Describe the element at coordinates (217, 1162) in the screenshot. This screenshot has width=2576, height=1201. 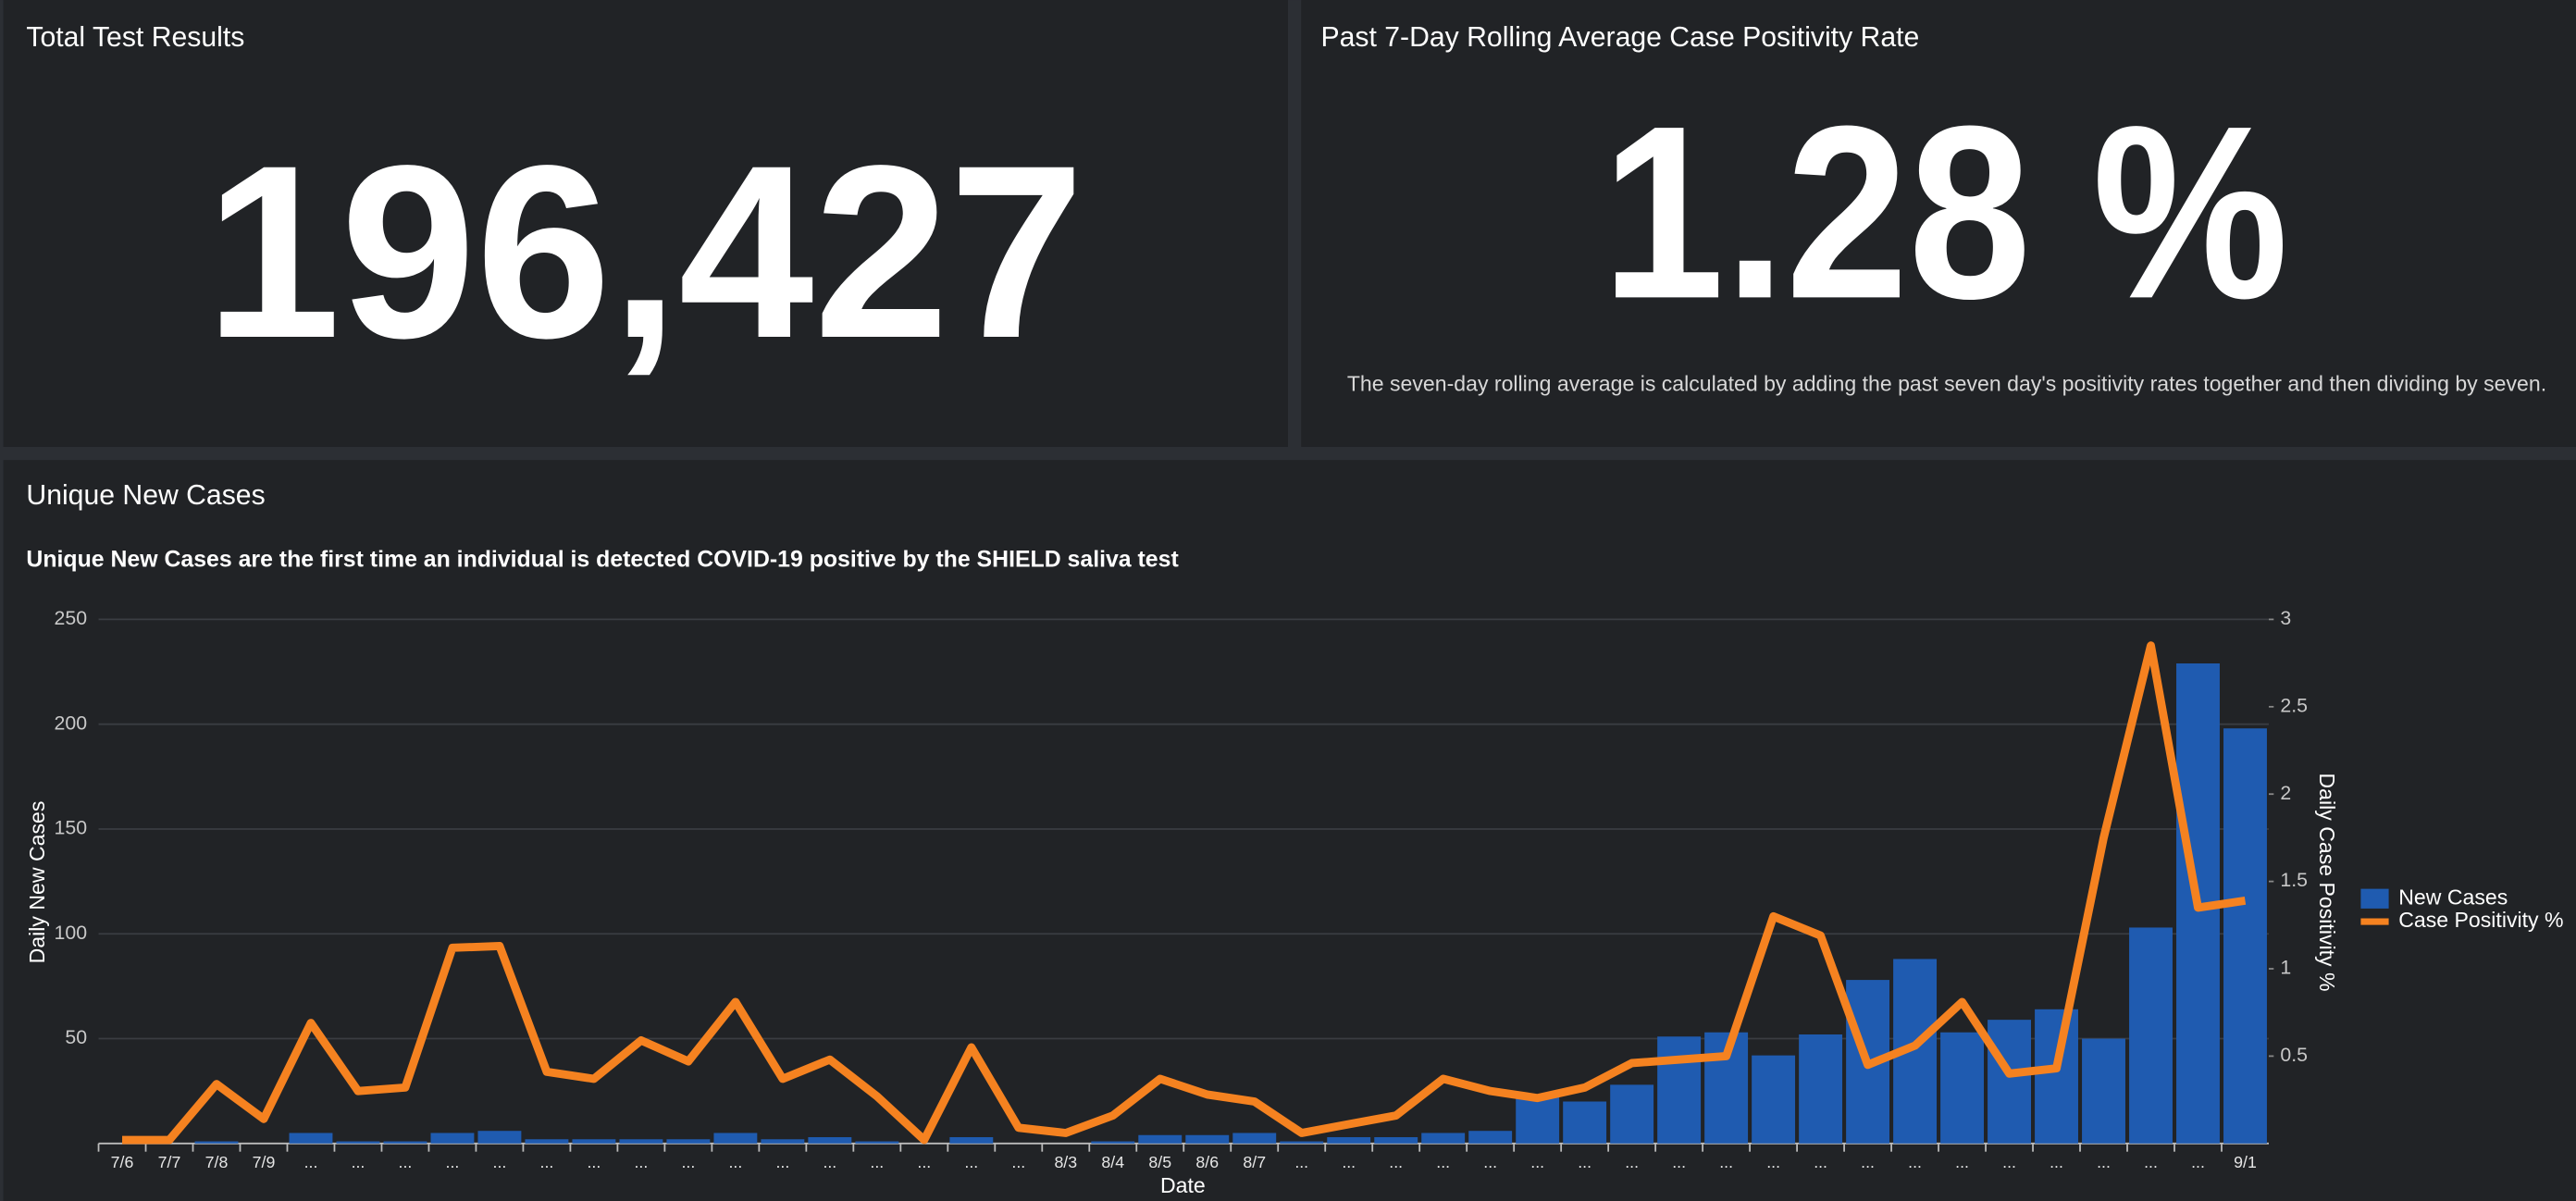
I see `x-tick-label: 7/8` at that location.